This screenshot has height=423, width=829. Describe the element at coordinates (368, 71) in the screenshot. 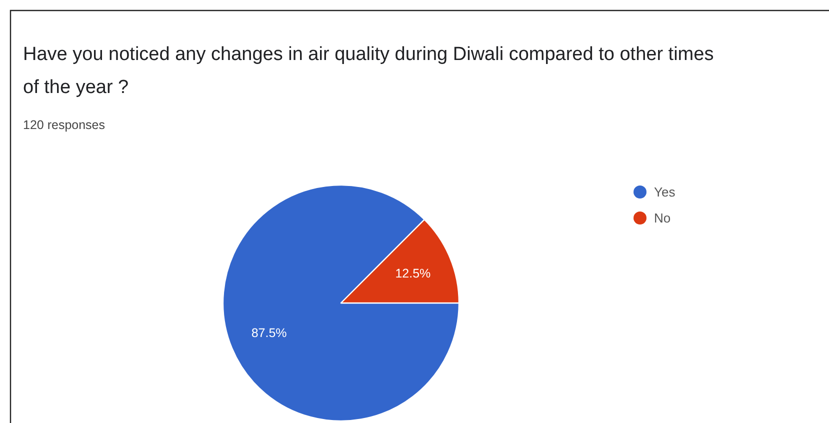

I see `chart-title: Have you noticed any changes in air quality during Diwali compared to other times of the year ?` at that location.